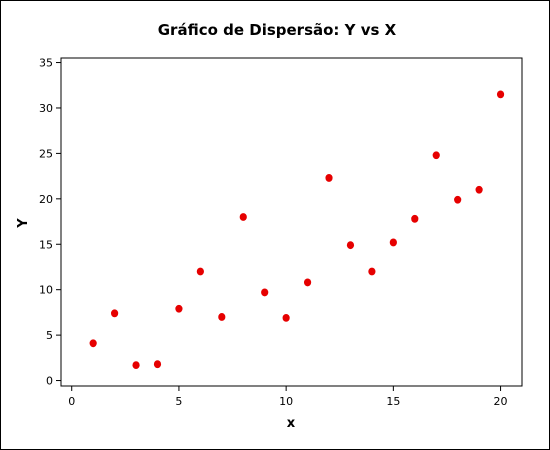  I want to click on x-tick-label-0: 0, so click(71, 401).